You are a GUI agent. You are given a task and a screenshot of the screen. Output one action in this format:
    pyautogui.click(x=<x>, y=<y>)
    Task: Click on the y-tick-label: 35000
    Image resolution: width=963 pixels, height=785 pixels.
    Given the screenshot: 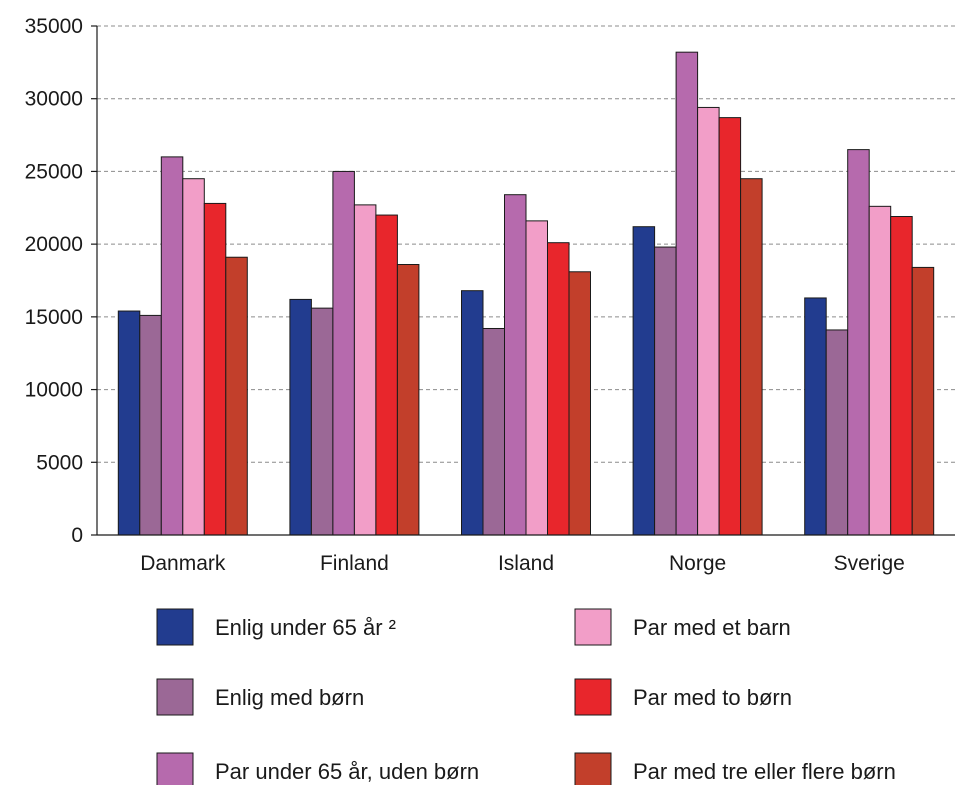 What is the action you would take?
    pyautogui.click(x=54, y=26)
    